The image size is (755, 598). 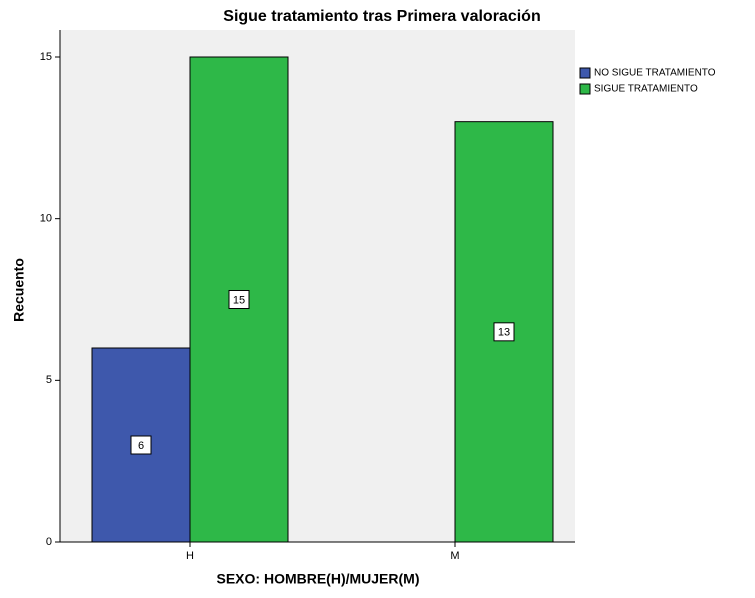 I want to click on legend-label: SIGUE TRATAMIENTO, so click(x=646, y=89).